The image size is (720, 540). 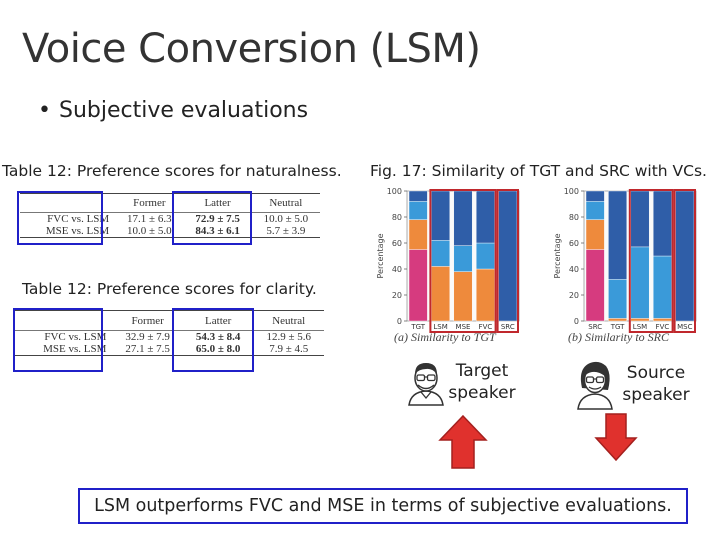 I want to click on cell-neutral: 10.0 ± 5.0, so click(x=286, y=219).